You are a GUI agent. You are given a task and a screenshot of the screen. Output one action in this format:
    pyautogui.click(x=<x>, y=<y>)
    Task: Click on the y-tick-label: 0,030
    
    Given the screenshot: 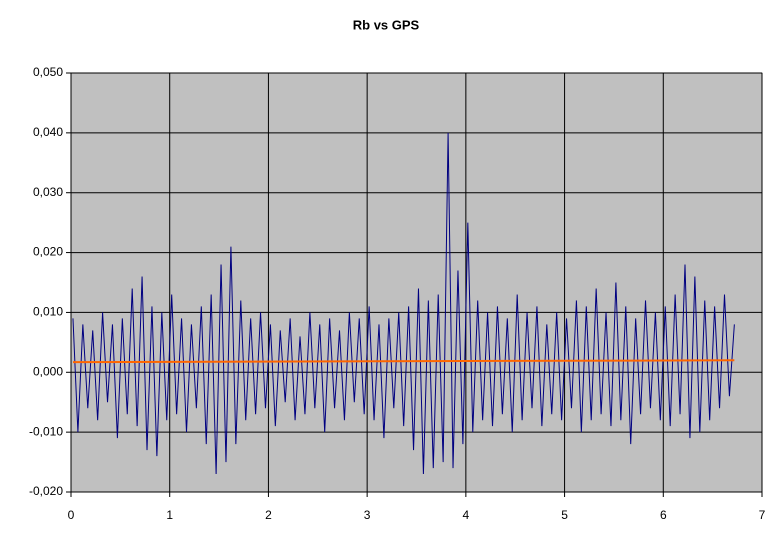 What is the action you would take?
    pyautogui.click(x=48, y=192)
    